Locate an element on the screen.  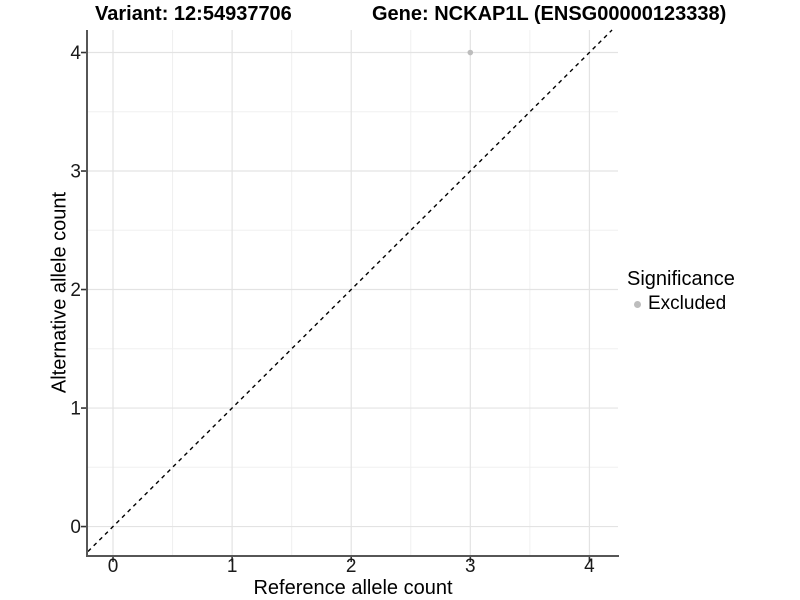
y-tick-label: 2 is located at coordinates (75, 290).